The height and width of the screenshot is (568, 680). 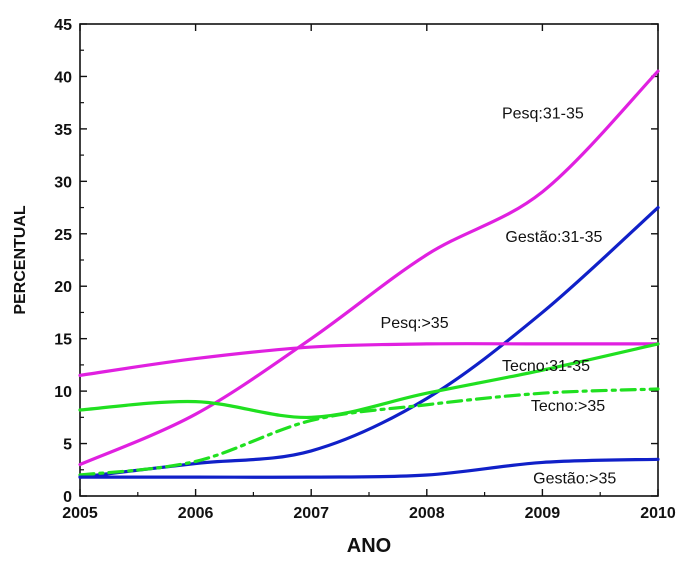 What do you see at coordinates (369, 546) in the screenshot?
I see `x-axis-title: ANO` at bounding box center [369, 546].